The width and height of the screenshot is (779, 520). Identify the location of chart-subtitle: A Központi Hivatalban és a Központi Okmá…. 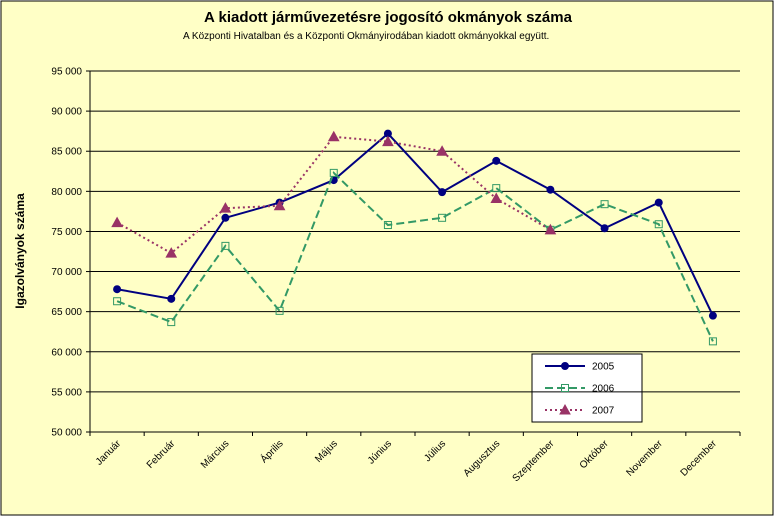
(366, 36).